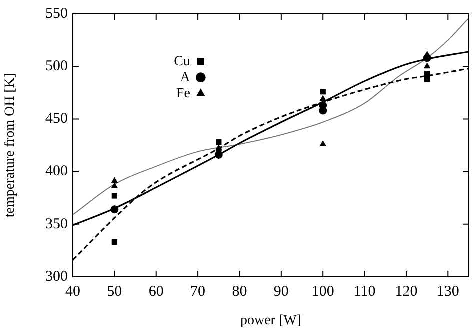 The width and height of the screenshot is (474, 329). Describe the element at coordinates (198, 292) in the screenshot. I see `x-tick-label: 70` at that location.